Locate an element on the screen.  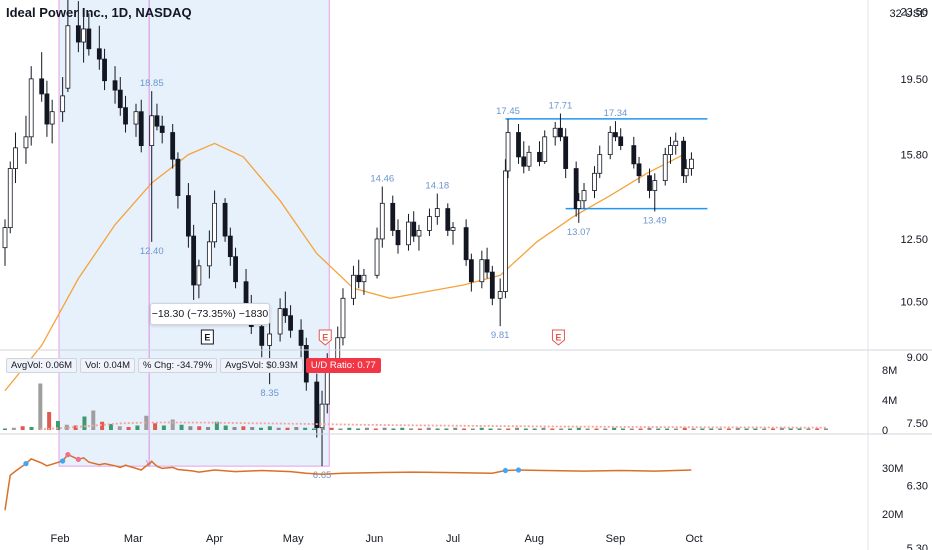
earnings-marker-badge is located at coordinates (558, 337).